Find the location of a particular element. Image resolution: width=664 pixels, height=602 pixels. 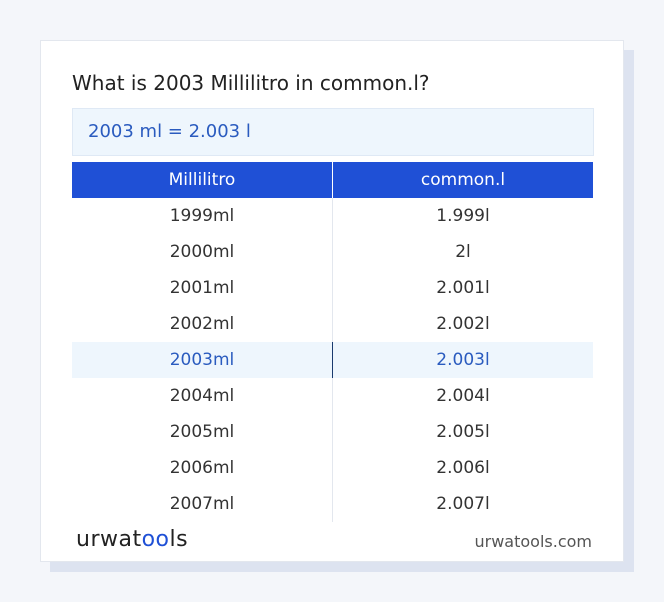

table-cell: 2005ml is located at coordinates (202, 432).